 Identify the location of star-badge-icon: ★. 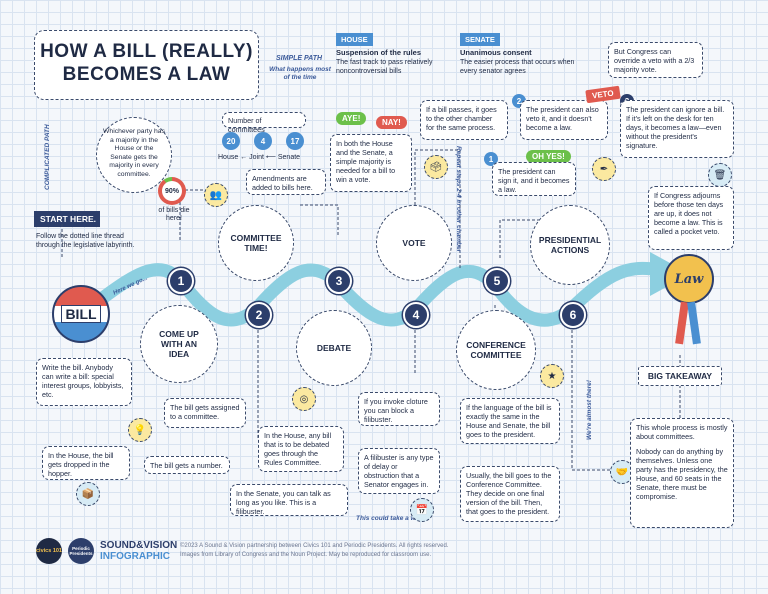
(552, 376).